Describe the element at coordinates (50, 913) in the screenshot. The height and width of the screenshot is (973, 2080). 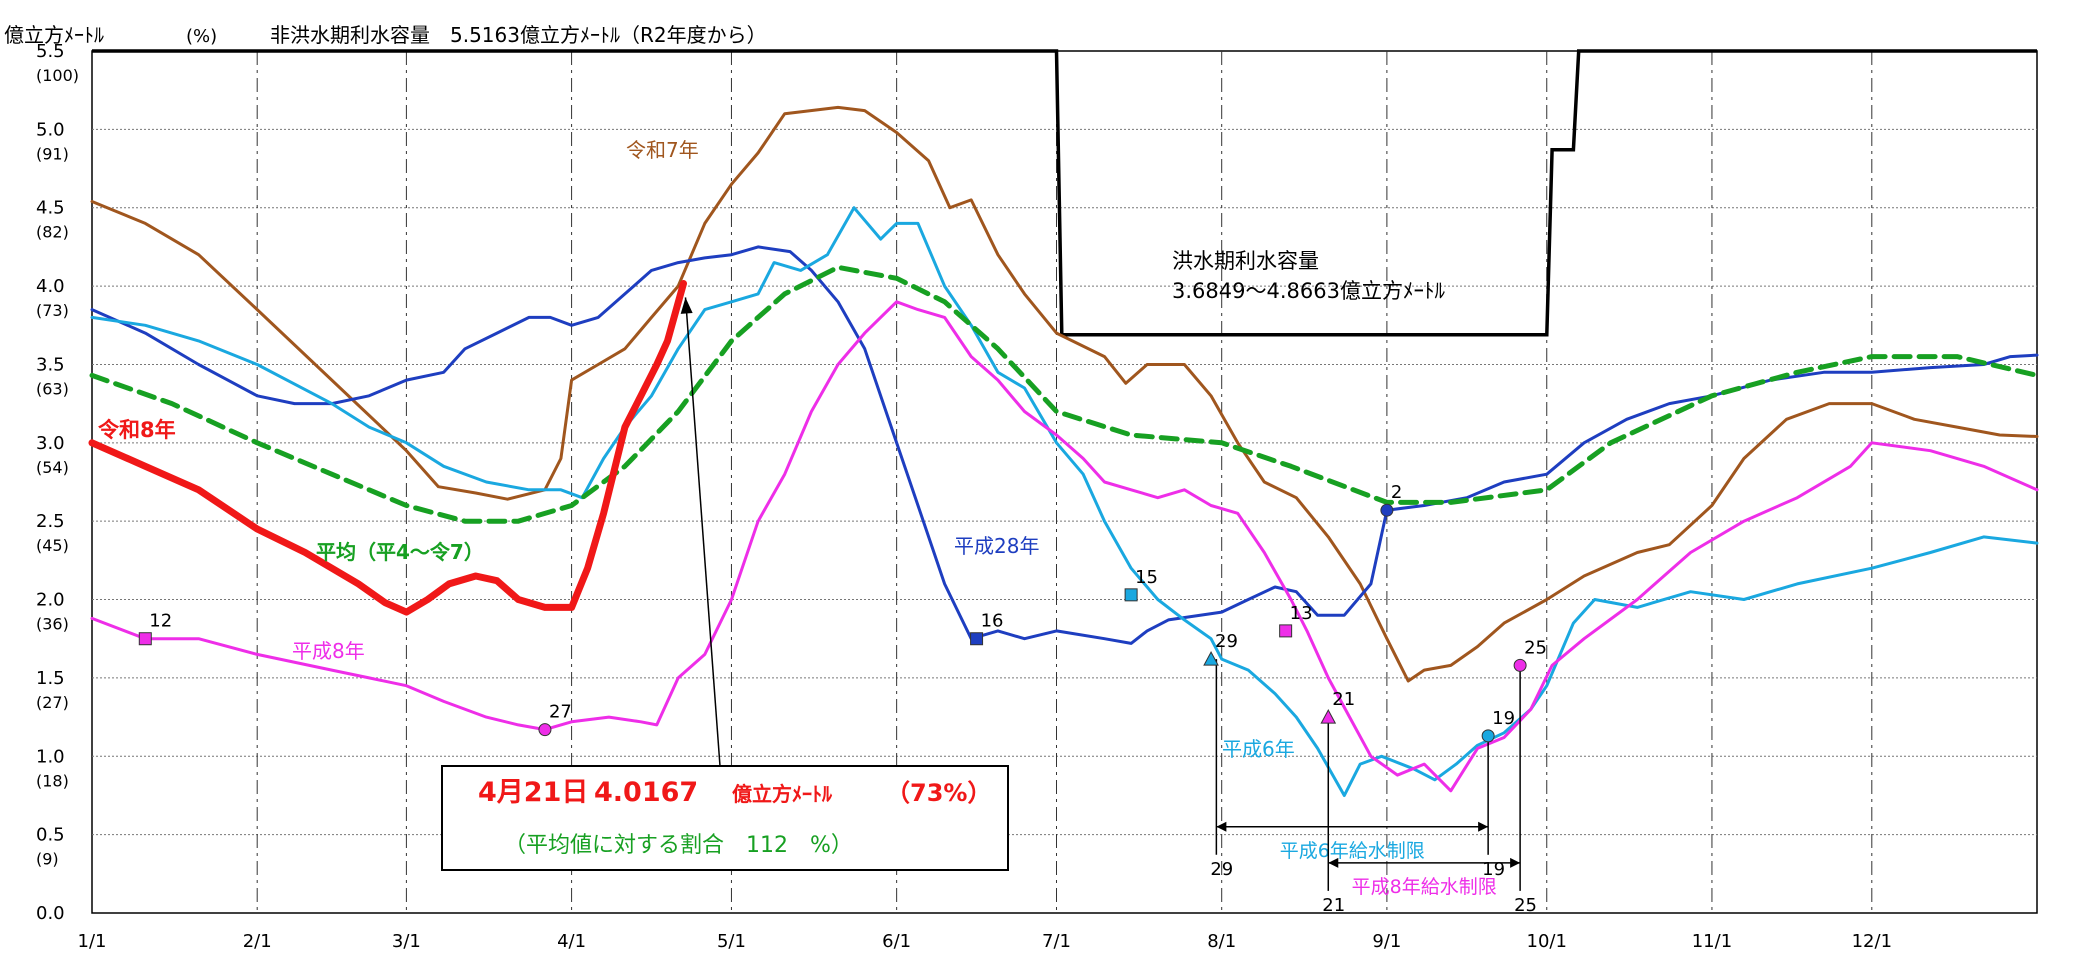
I see `y-tick-label: 0.0` at that location.